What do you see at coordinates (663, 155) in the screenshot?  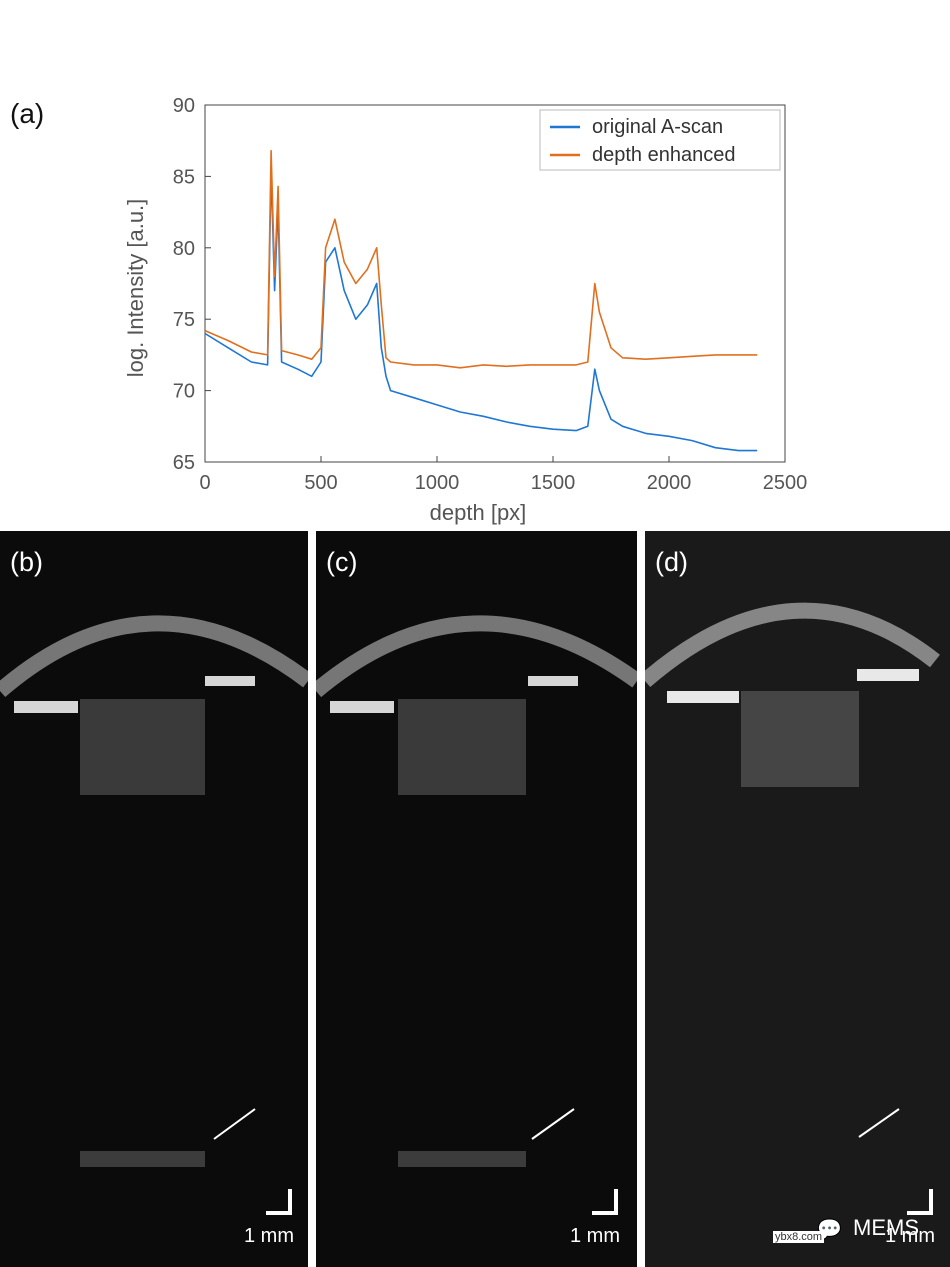 I see `legend-label-enhanced: depth enhanced` at bounding box center [663, 155].